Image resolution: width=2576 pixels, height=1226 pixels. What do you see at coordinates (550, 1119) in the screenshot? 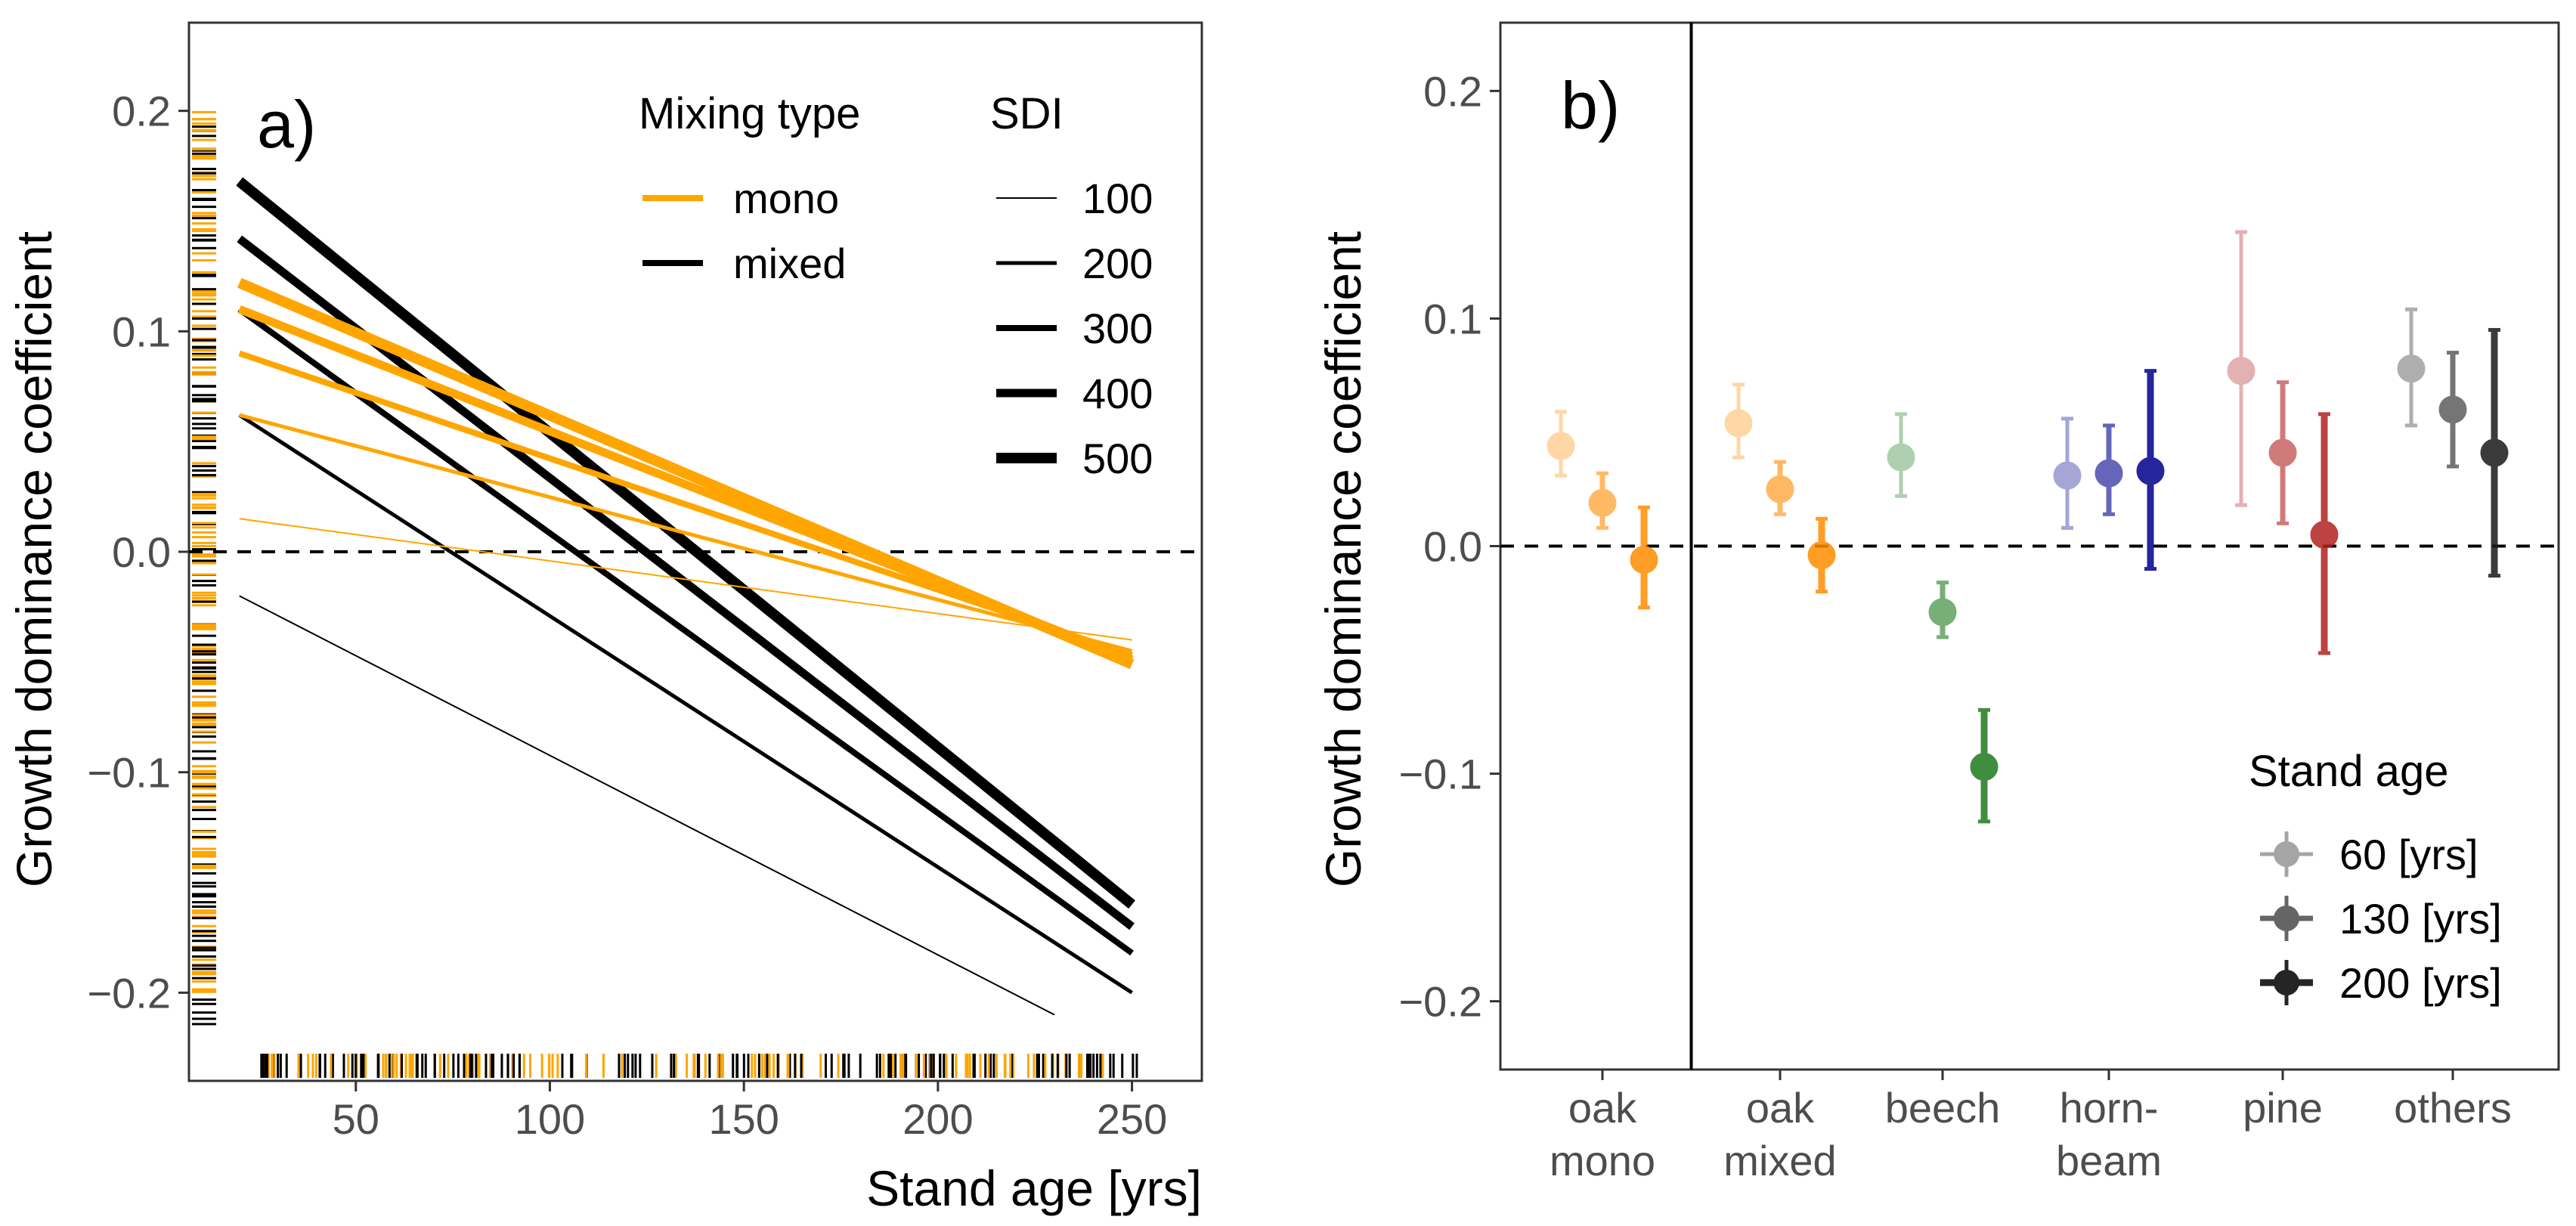
I see `panel-a-x-tick-label: 100` at bounding box center [550, 1119].